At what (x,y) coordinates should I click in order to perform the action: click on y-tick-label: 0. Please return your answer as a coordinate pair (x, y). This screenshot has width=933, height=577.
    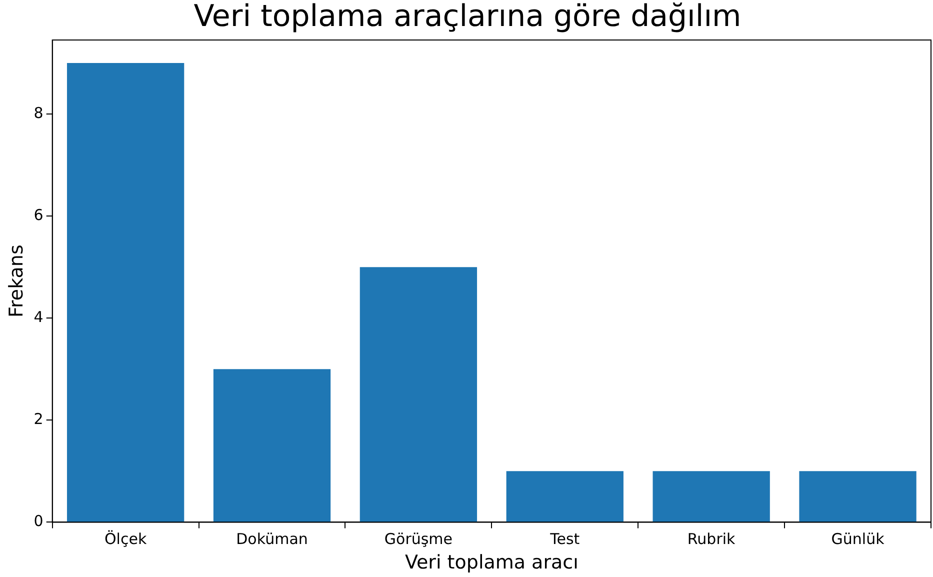
    Looking at the image, I should click on (39, 521).